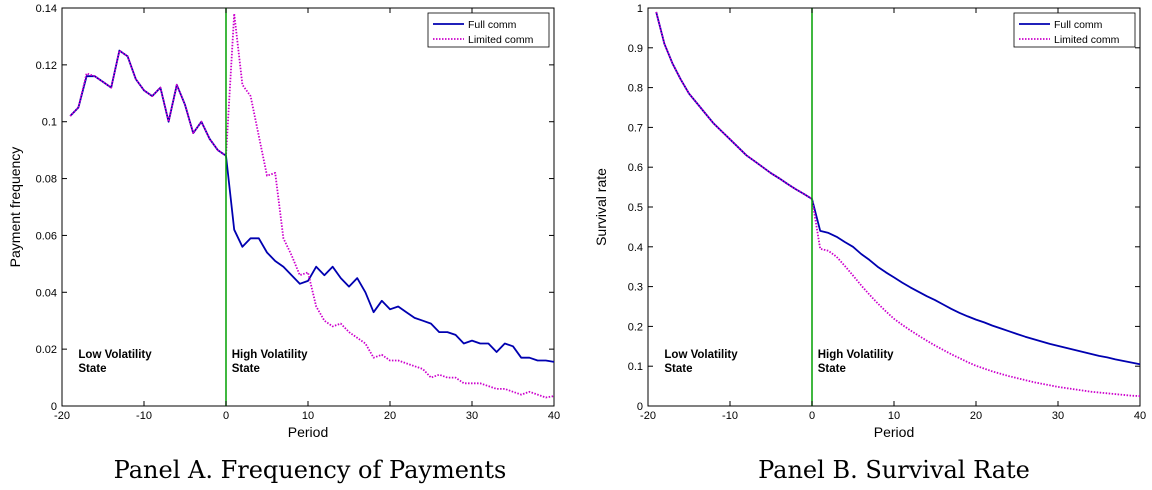 The height and width of the screenshot is (490, 1152). I want to click on panel-b-annotations: Low Volatility State High Volatility State, so click(779, 362).